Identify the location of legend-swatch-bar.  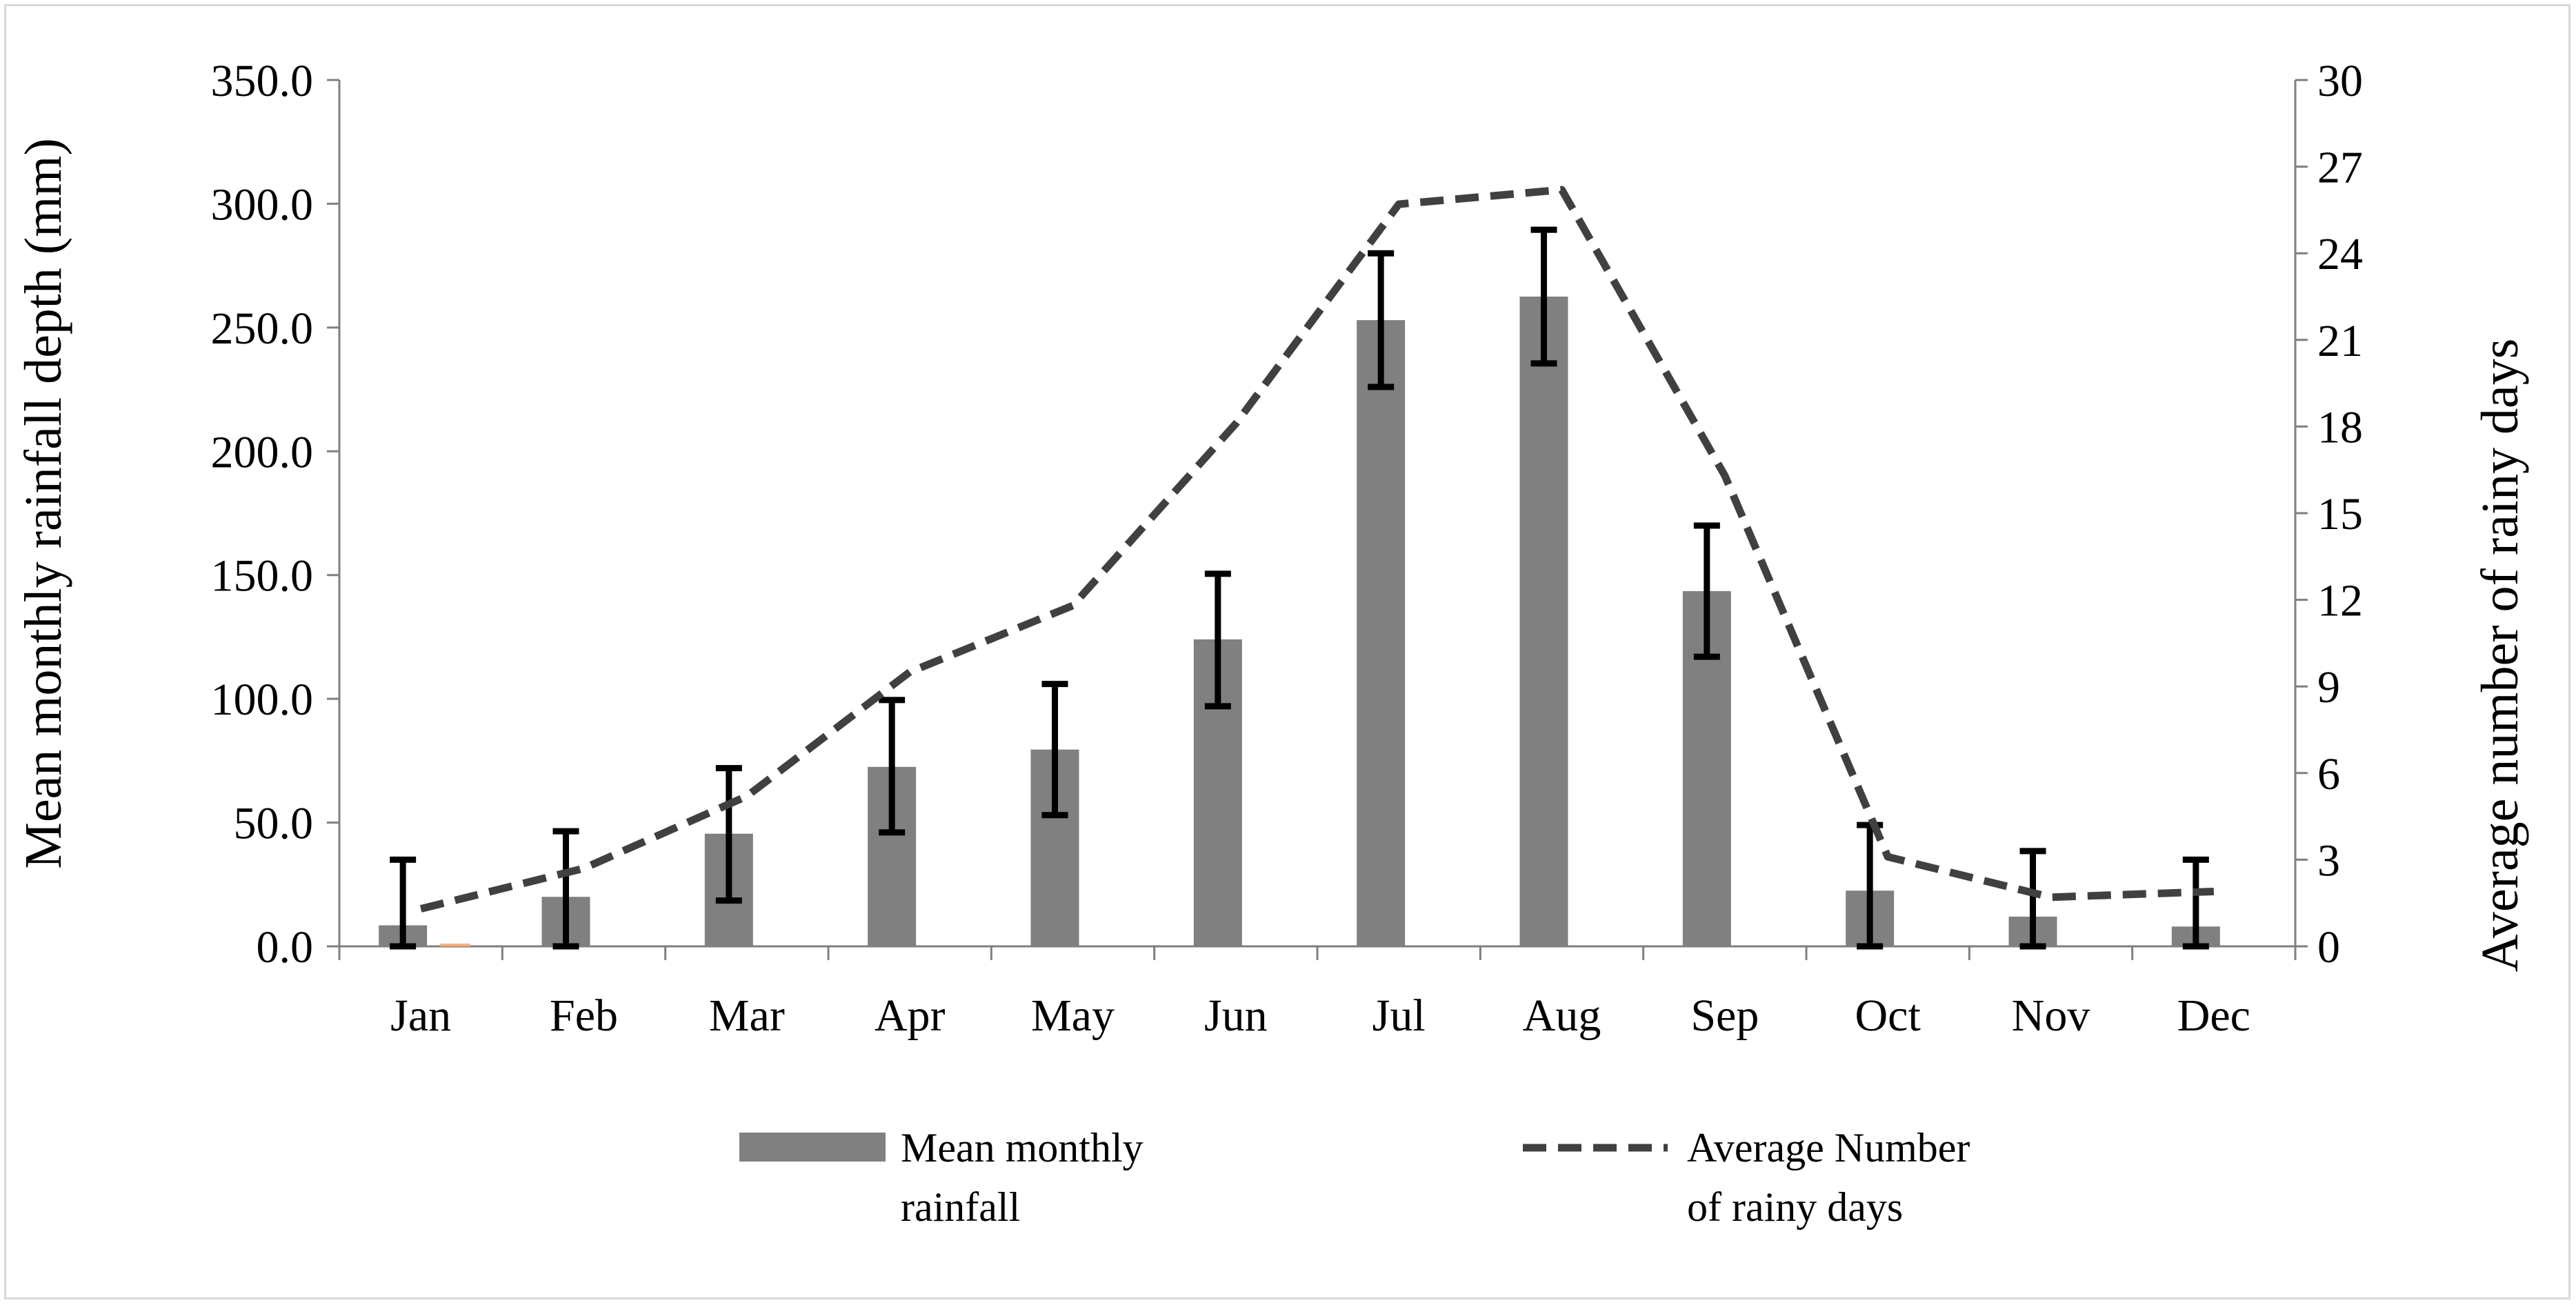
(812, 1147).